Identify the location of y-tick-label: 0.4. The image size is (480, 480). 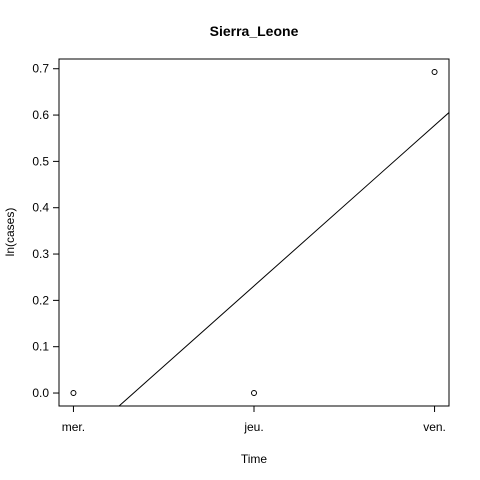
(40, 208).